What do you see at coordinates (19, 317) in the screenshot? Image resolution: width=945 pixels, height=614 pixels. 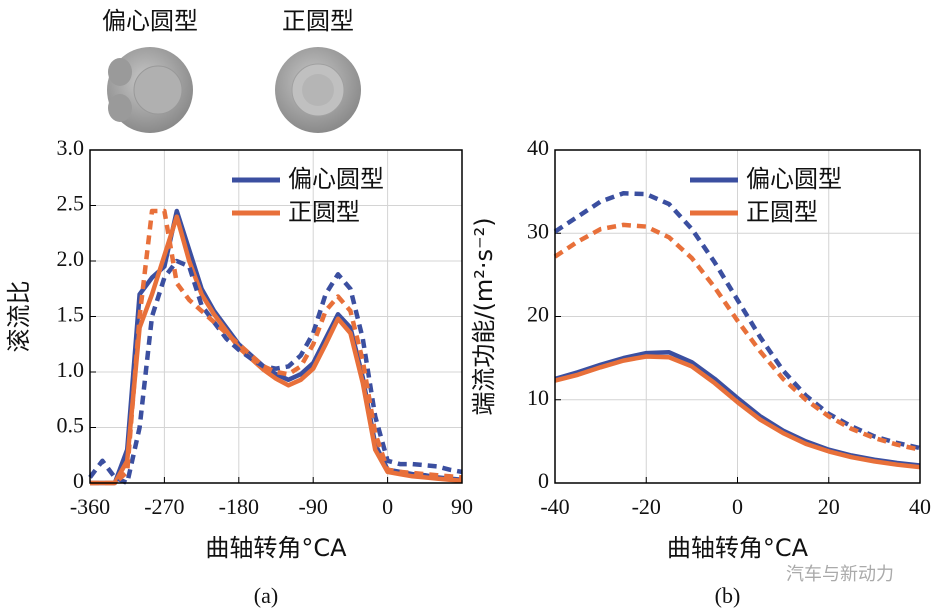 I see `y-axis-label: 滚流比` at bounding box center [19, 317].